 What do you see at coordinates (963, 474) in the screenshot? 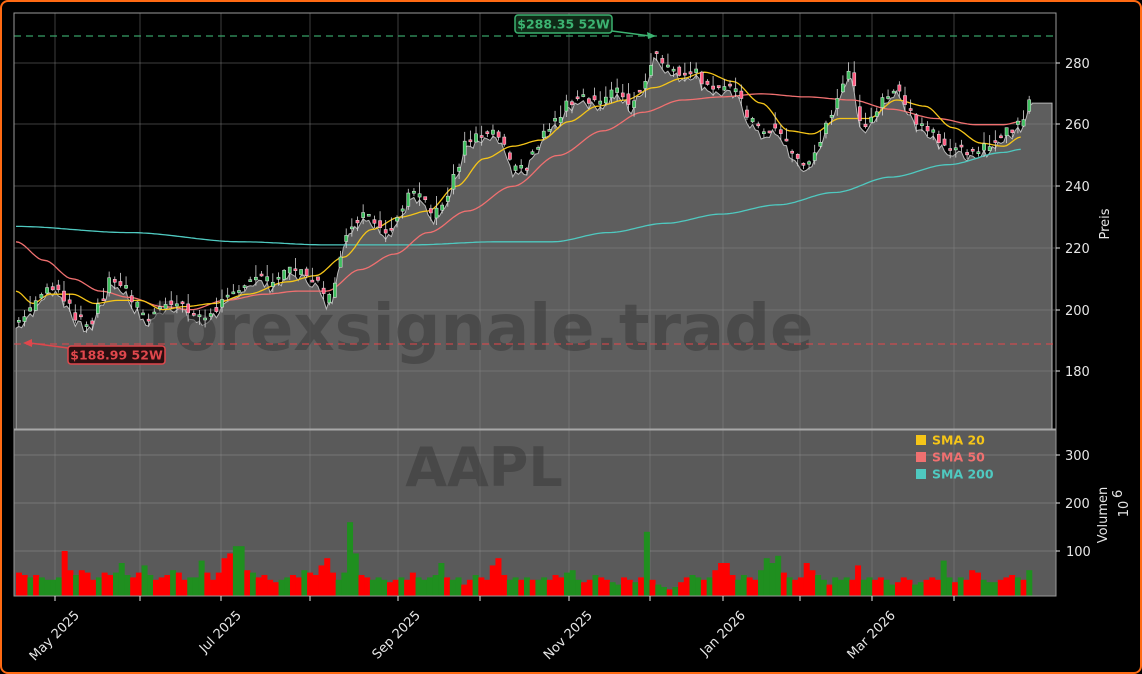
I see `legend-label-sma200: SMA 200` at bounding box center [963, 474].